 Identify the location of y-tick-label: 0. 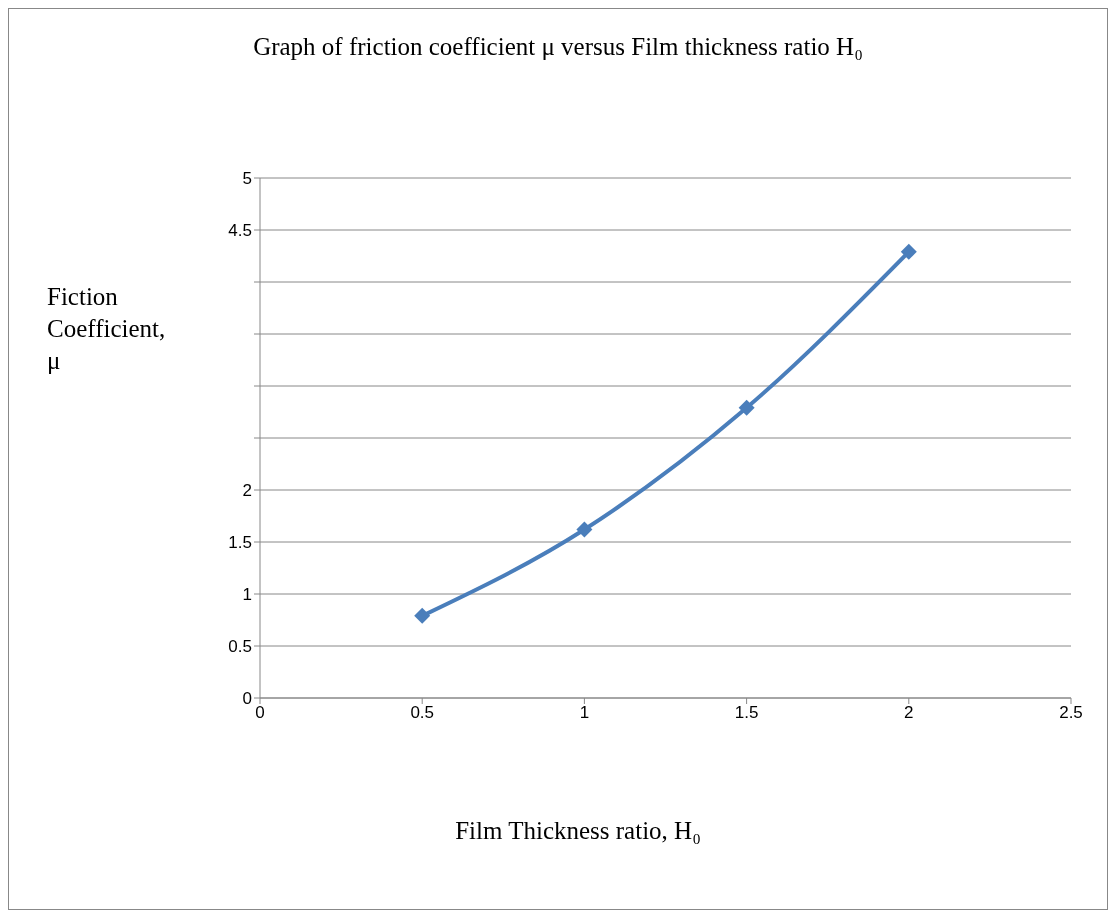
(247, 699).